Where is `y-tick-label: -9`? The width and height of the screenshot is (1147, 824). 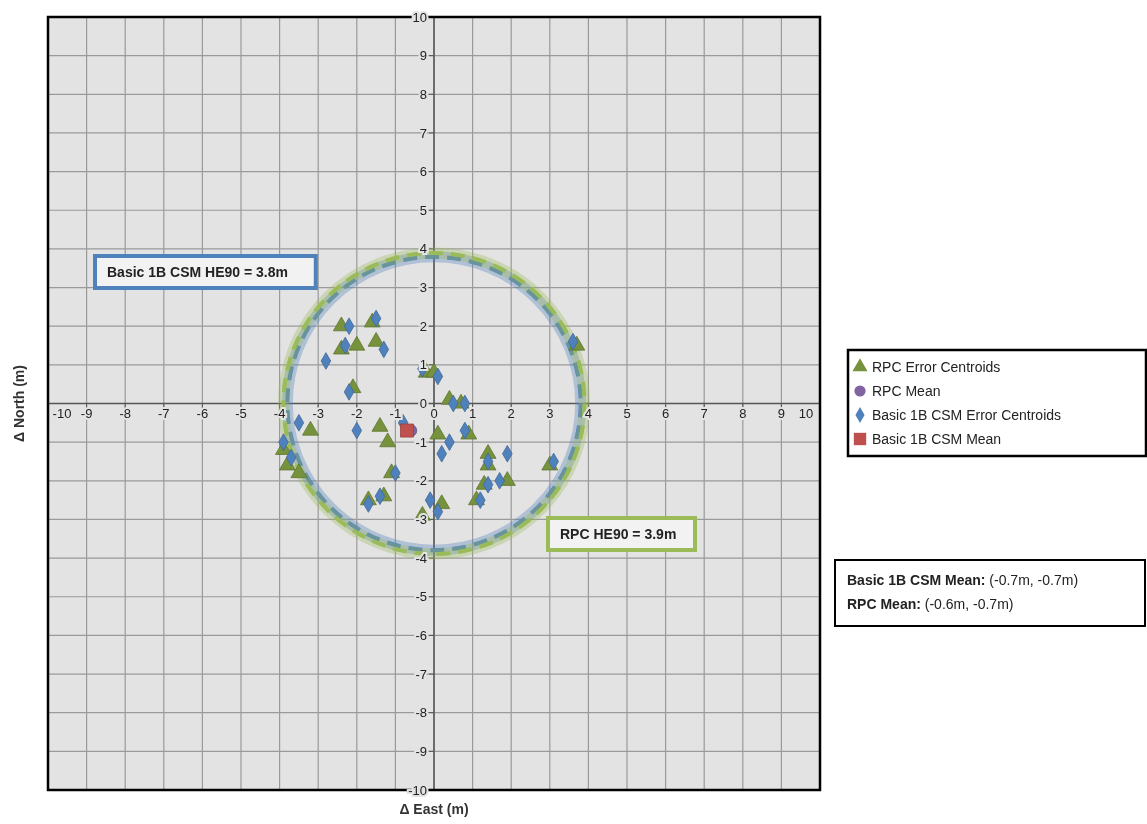
y-tick-label: -9 is located at coordinates (421, 751).